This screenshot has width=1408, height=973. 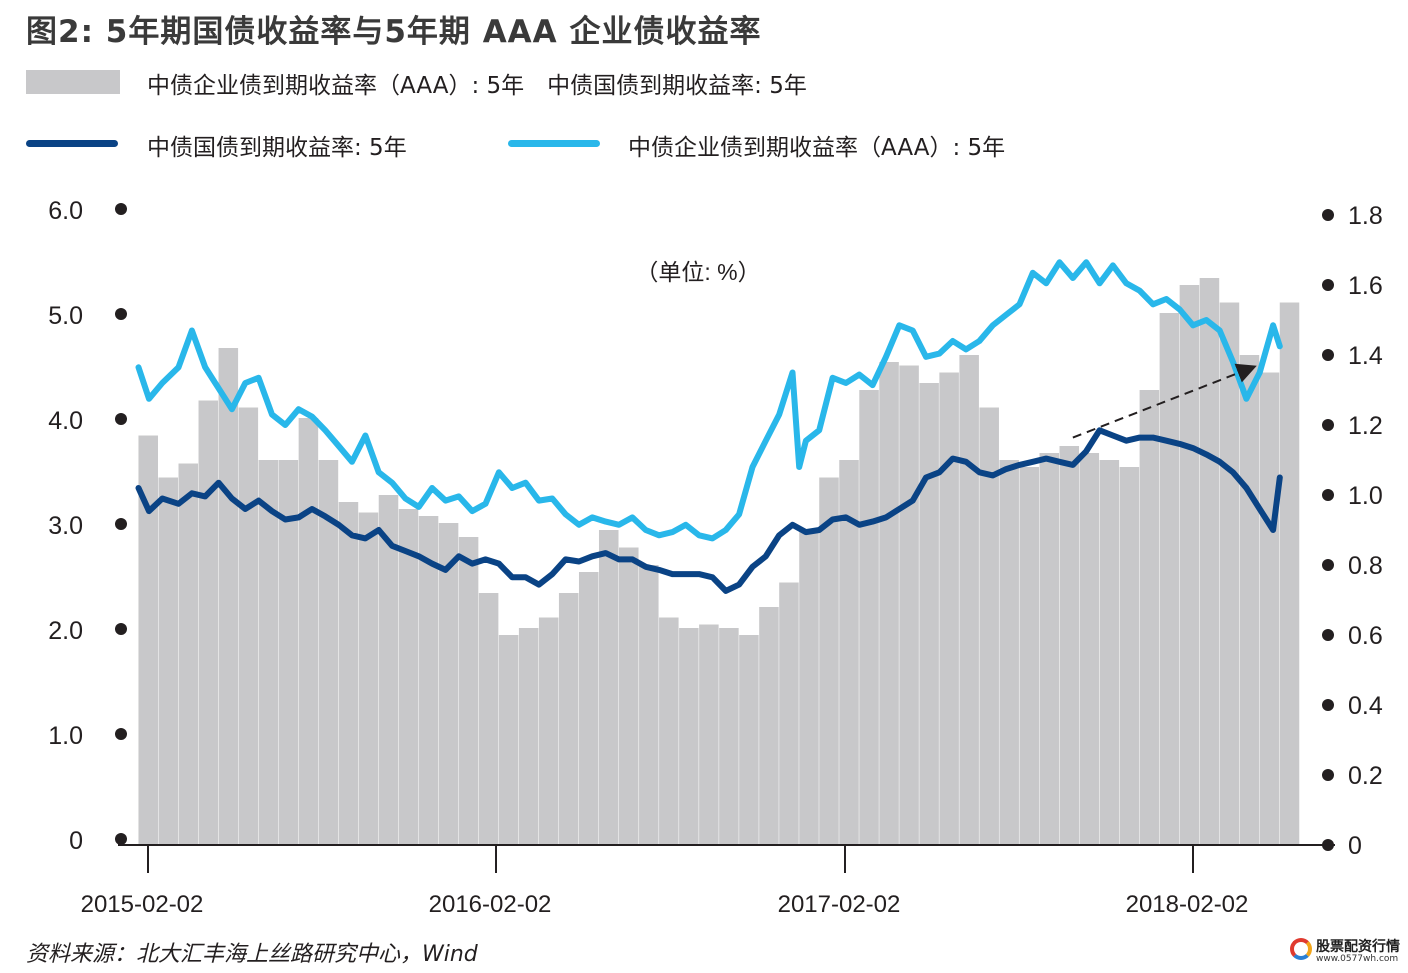 What do you see at coordinates (1365, 496) in the screenshot?
I see `right-tick-label: 1.0` at bounding box center [1365, 496].